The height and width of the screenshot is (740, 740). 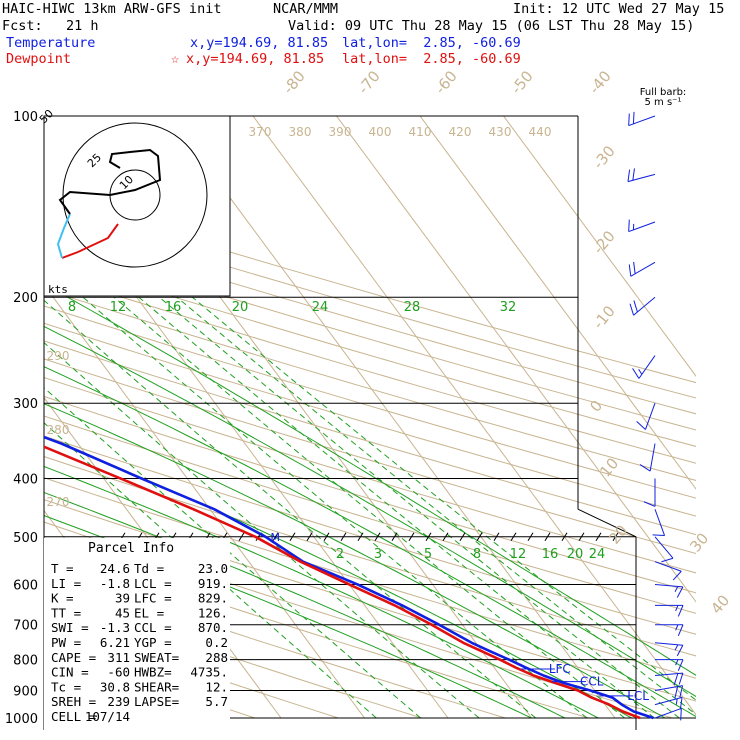 I want to click on pressure-tick-label: 400, so click(x=25, y=479).